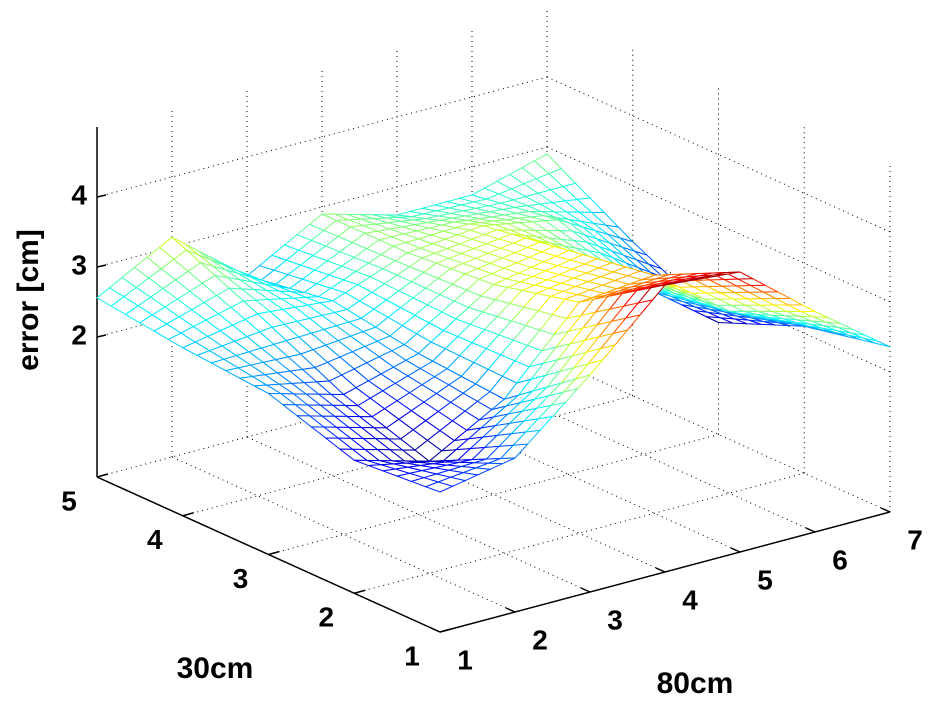 The width and height of the screenshot is (930, 702). Describe the element at coordinates (79, 334) in the screenshot. I see `z-tick-label: 2` at that location.